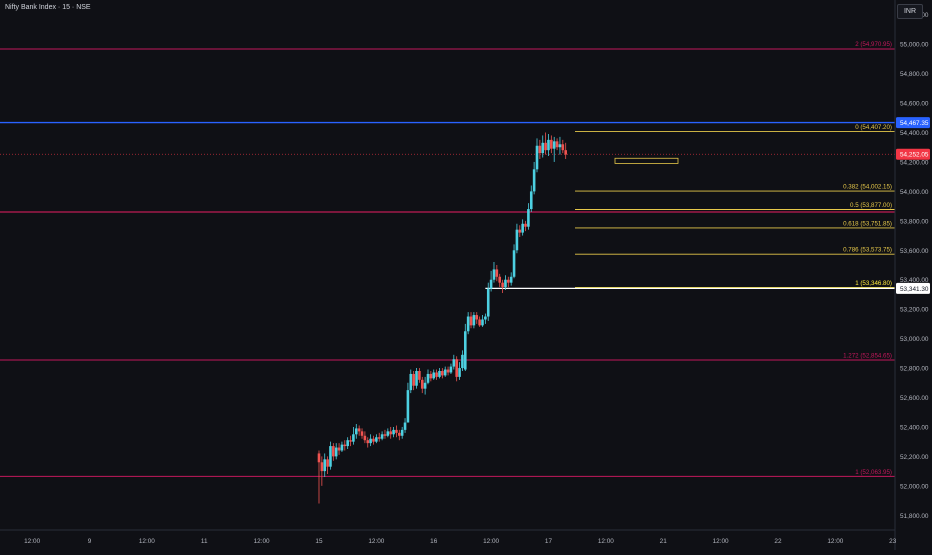 This screenshot has width=932, height=555. What do you see at coordinates (910, 11) in the screenshot?
I see `currency-button: INR` at bounding box center [910, 11].